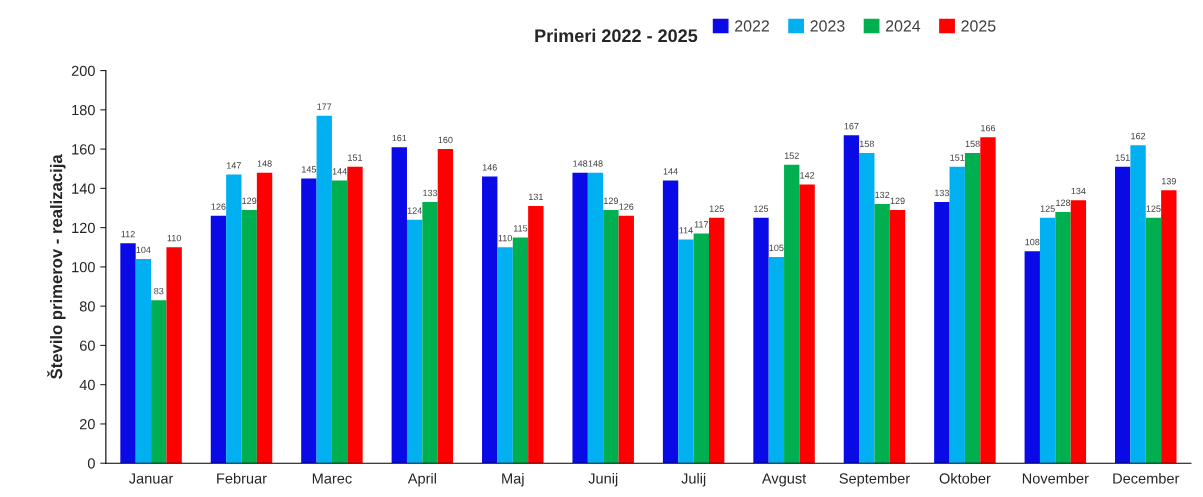 The image size is (1203, 497). Describe the element at coordinates (505, 238) in the screenshot. I see `data-label: 110` at that location.